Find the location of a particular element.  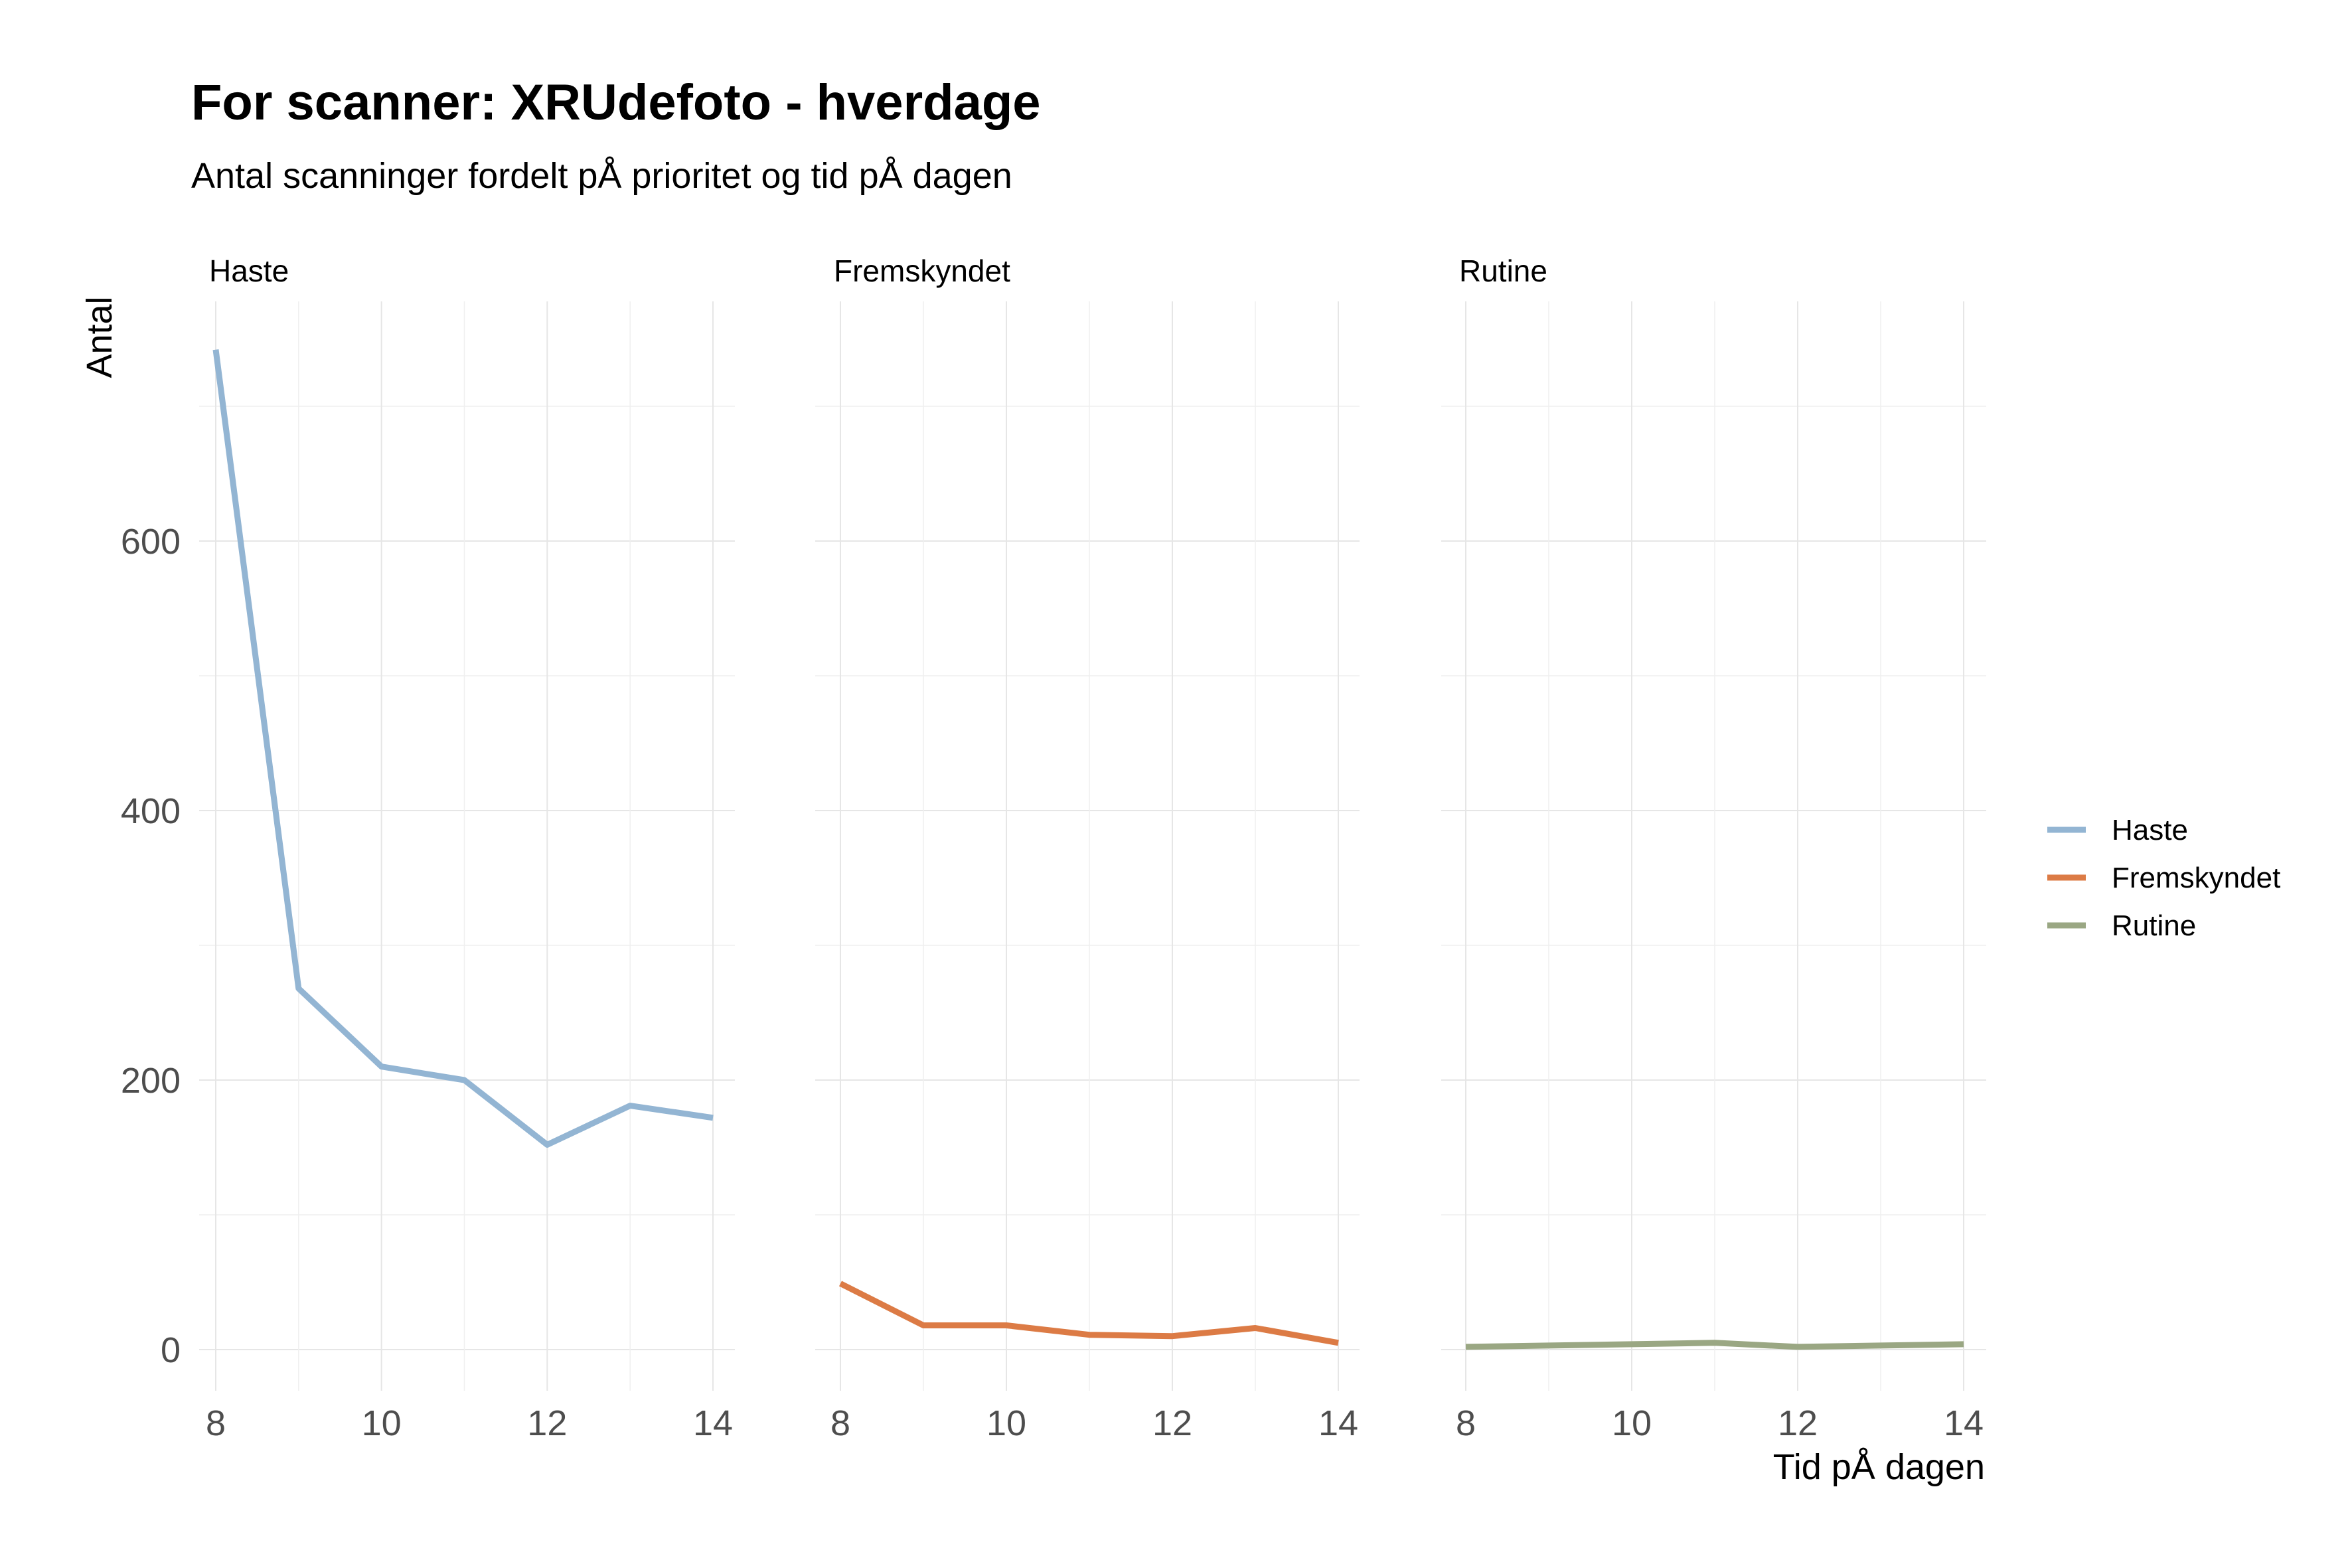

y-tick-label: 0 is located at coordinates (171, 1350).